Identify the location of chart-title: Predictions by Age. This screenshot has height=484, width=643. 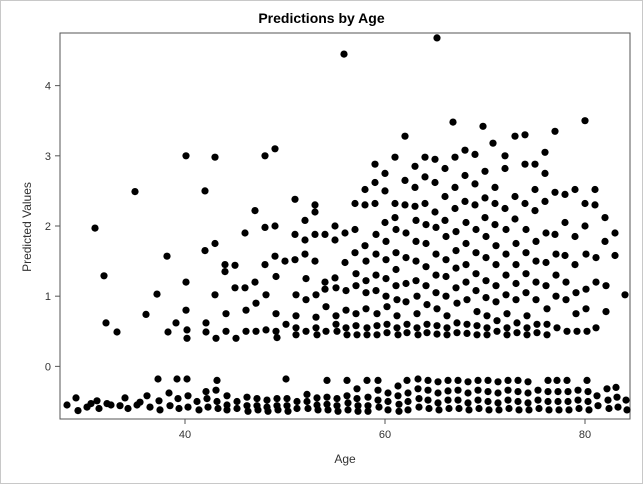
(321, 18).